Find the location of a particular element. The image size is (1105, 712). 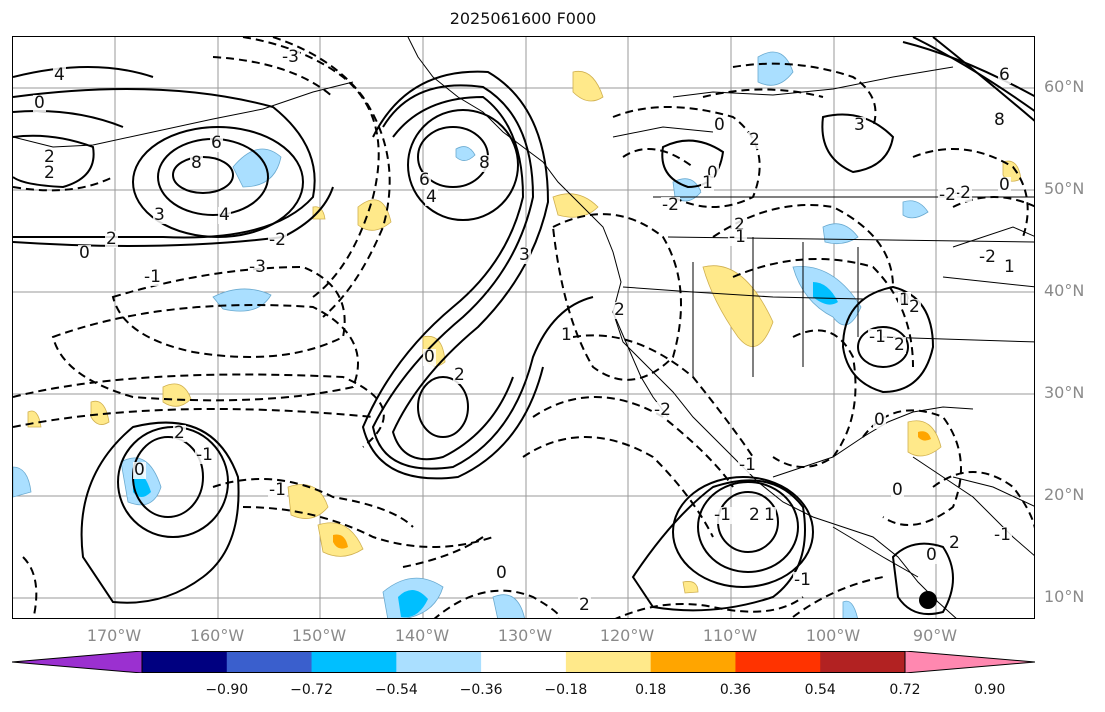

lon-label-90: 90°W is located at coordinates (935, 635).